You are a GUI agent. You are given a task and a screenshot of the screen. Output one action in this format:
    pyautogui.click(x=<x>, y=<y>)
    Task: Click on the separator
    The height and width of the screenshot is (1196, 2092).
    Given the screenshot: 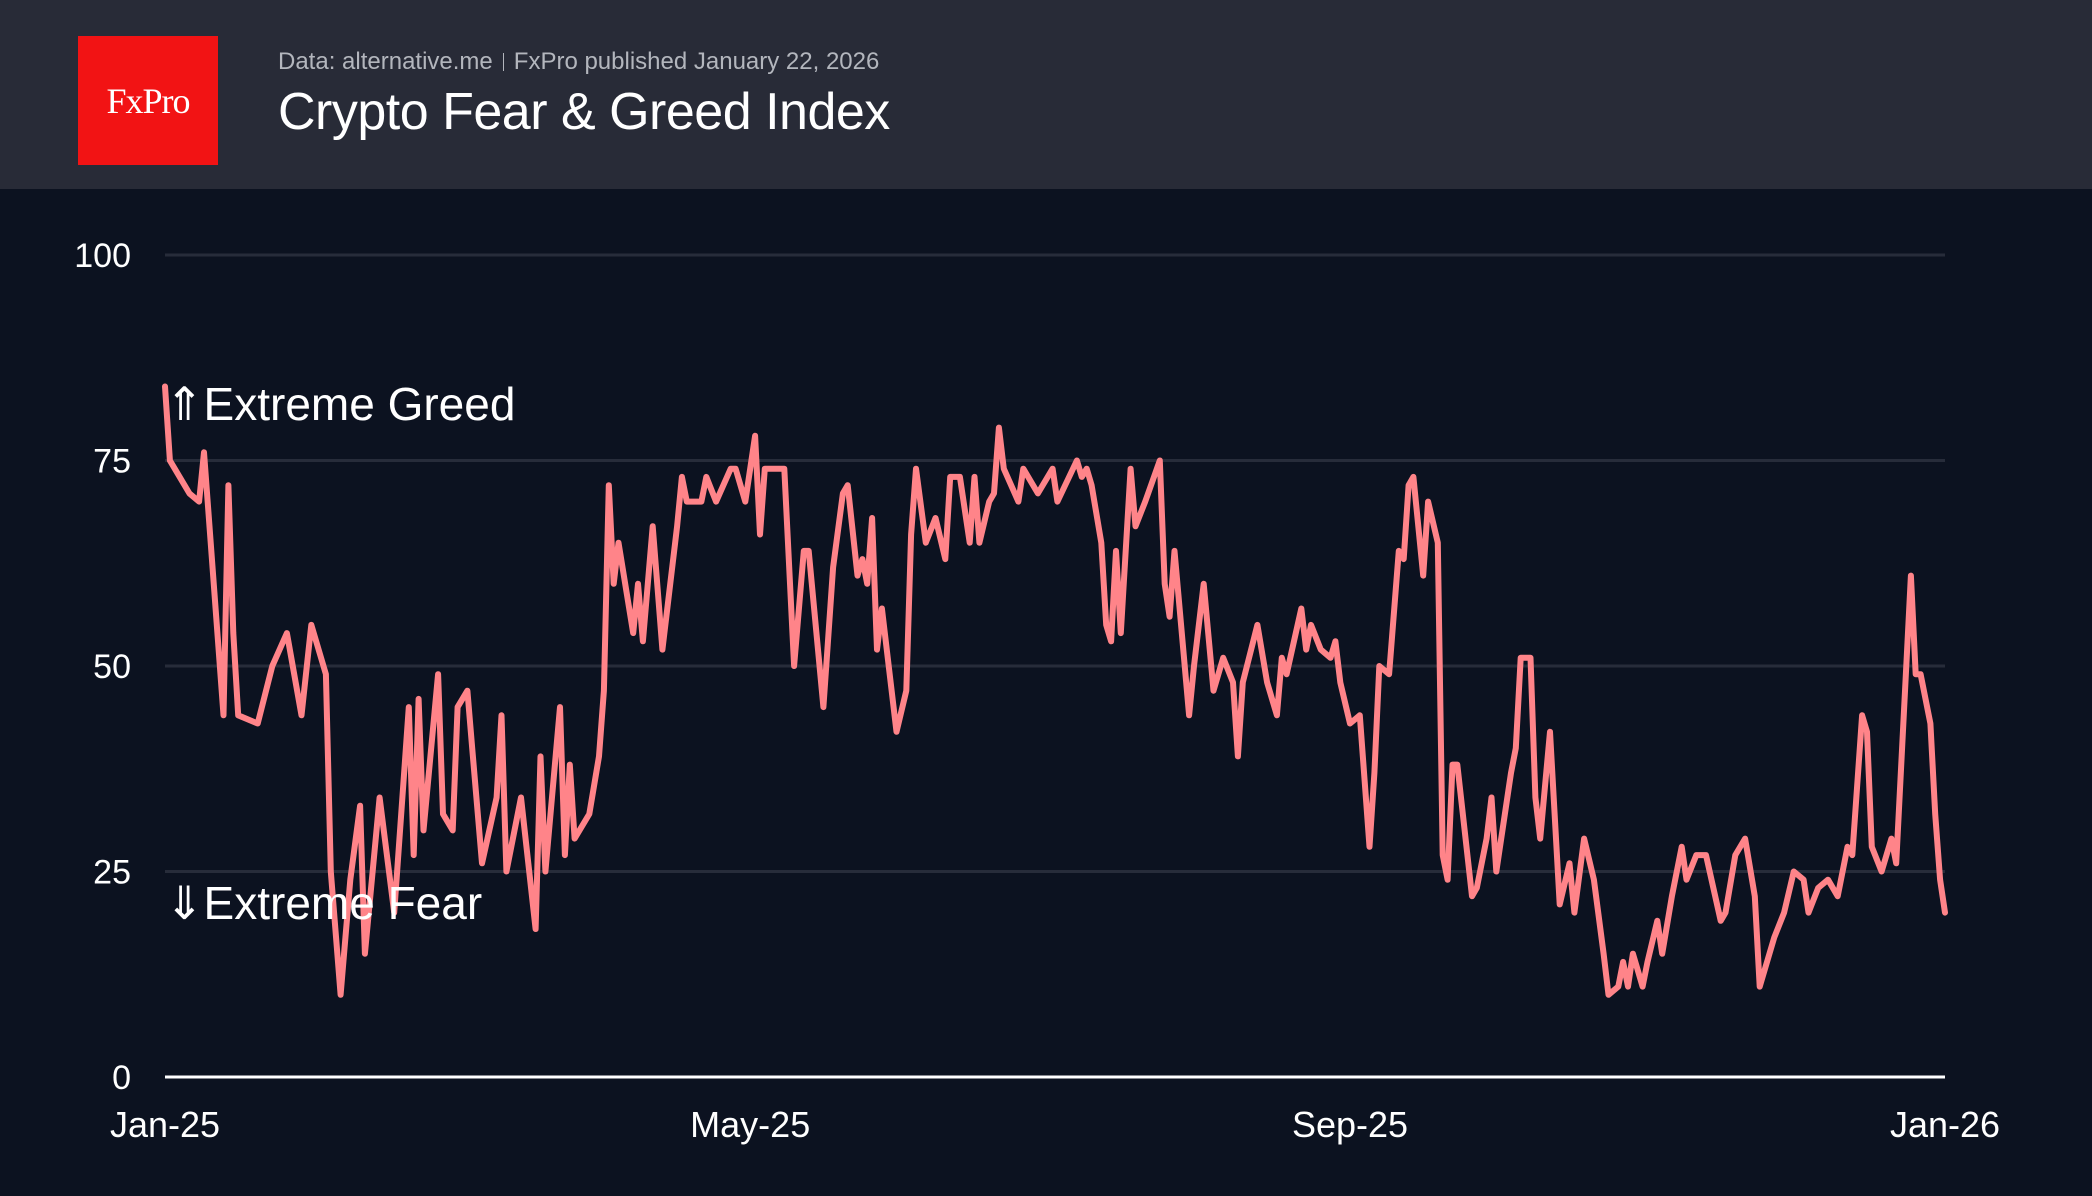 What is the action you would take?
    pyautogui.click(x=503, y=62)
    